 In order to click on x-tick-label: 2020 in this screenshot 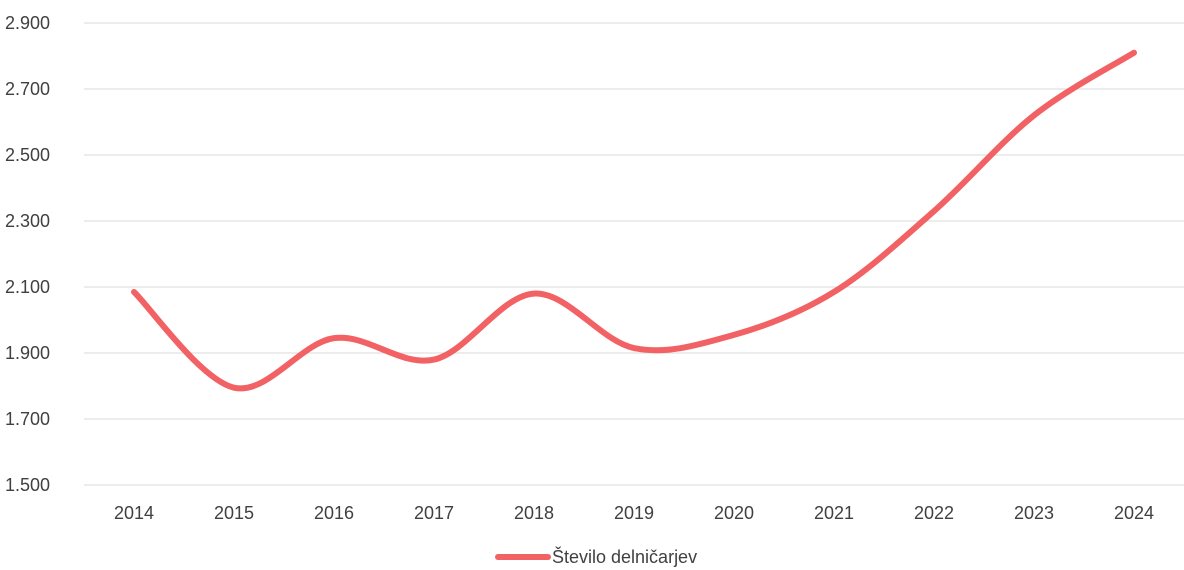, I will do `click(734, 513)`.